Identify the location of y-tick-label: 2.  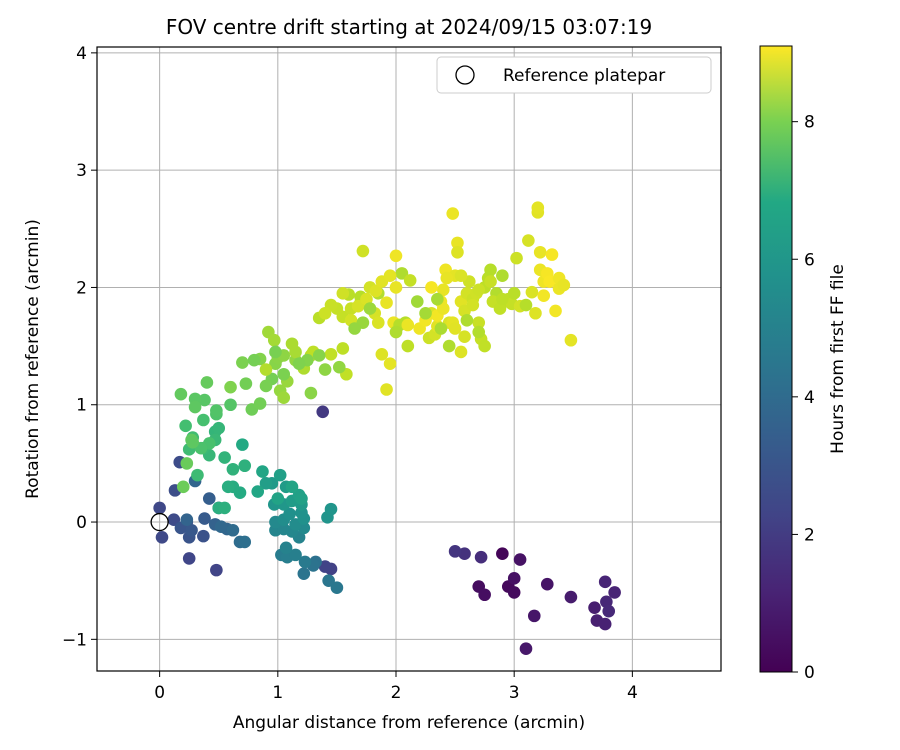
(81, 288).